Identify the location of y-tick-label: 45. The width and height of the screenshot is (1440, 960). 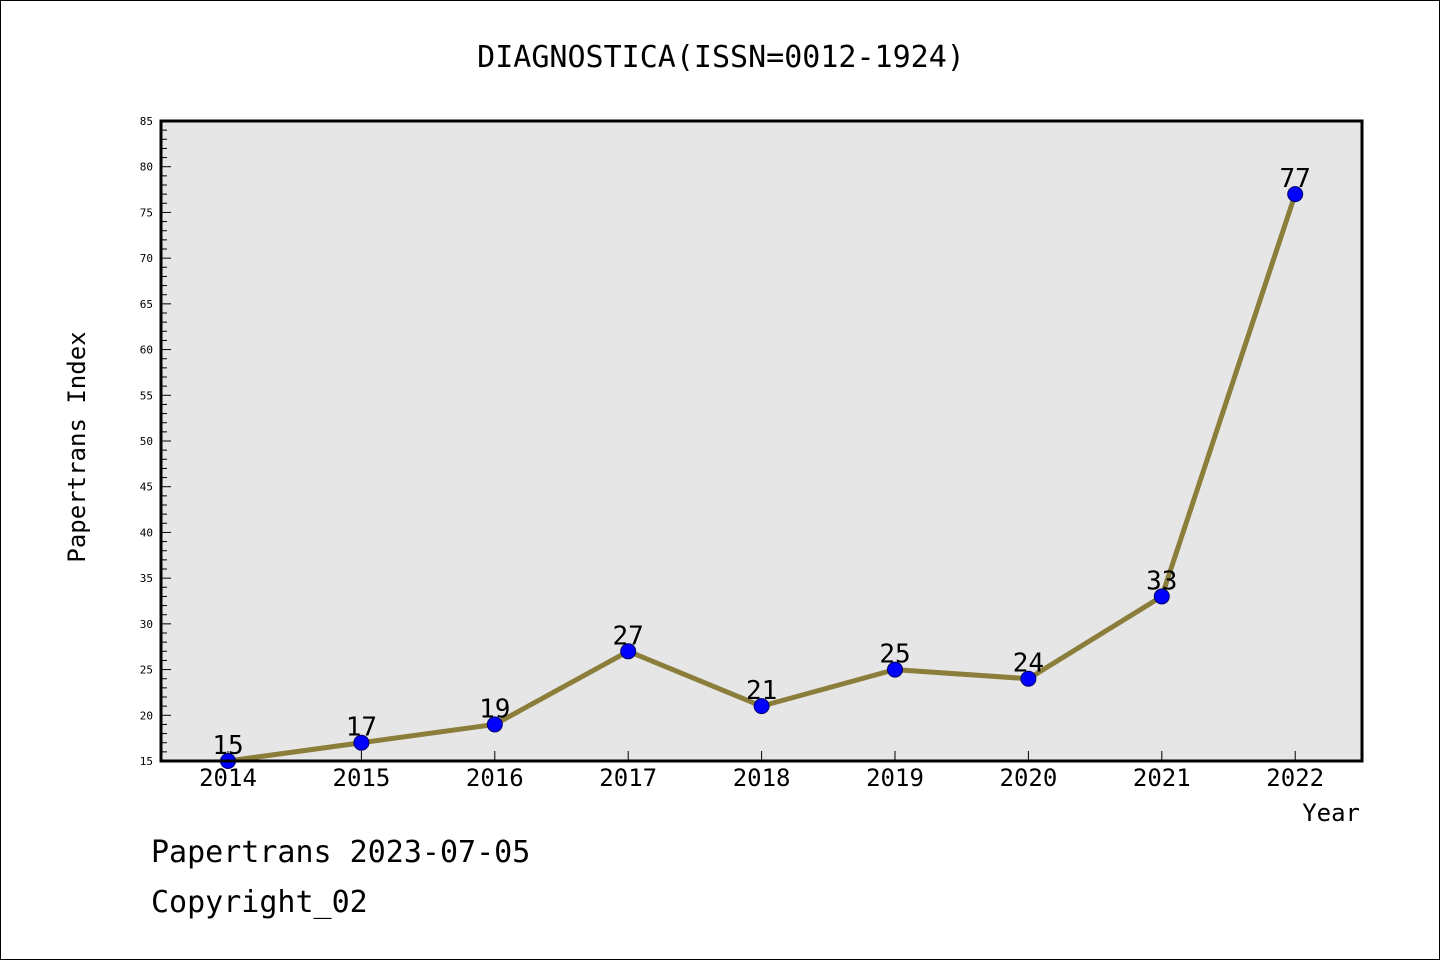
(146, 487).